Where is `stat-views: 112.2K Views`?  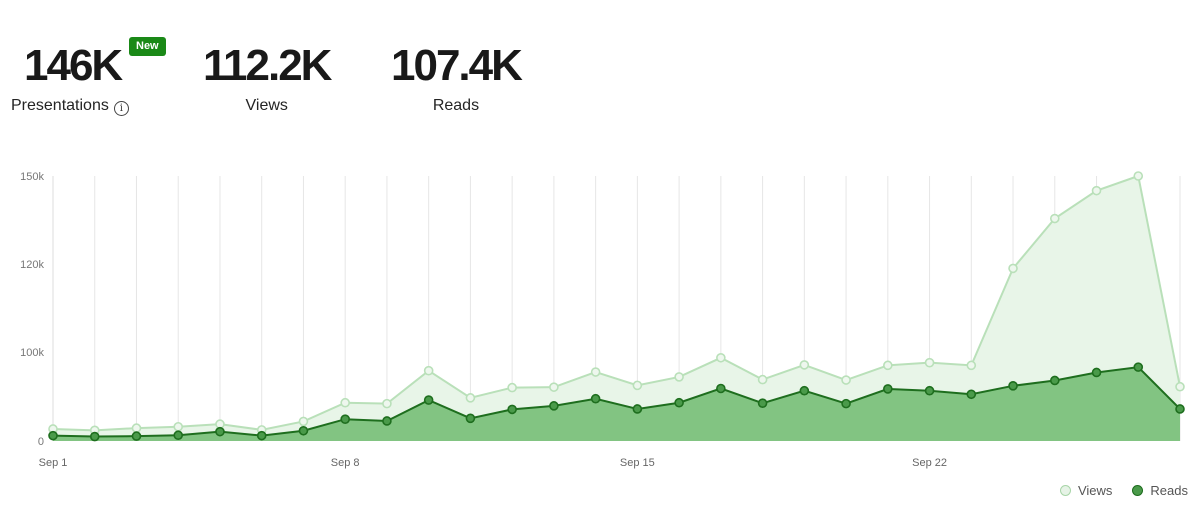
stat-views: 112.2K Views is located at coordinates (267, 77).